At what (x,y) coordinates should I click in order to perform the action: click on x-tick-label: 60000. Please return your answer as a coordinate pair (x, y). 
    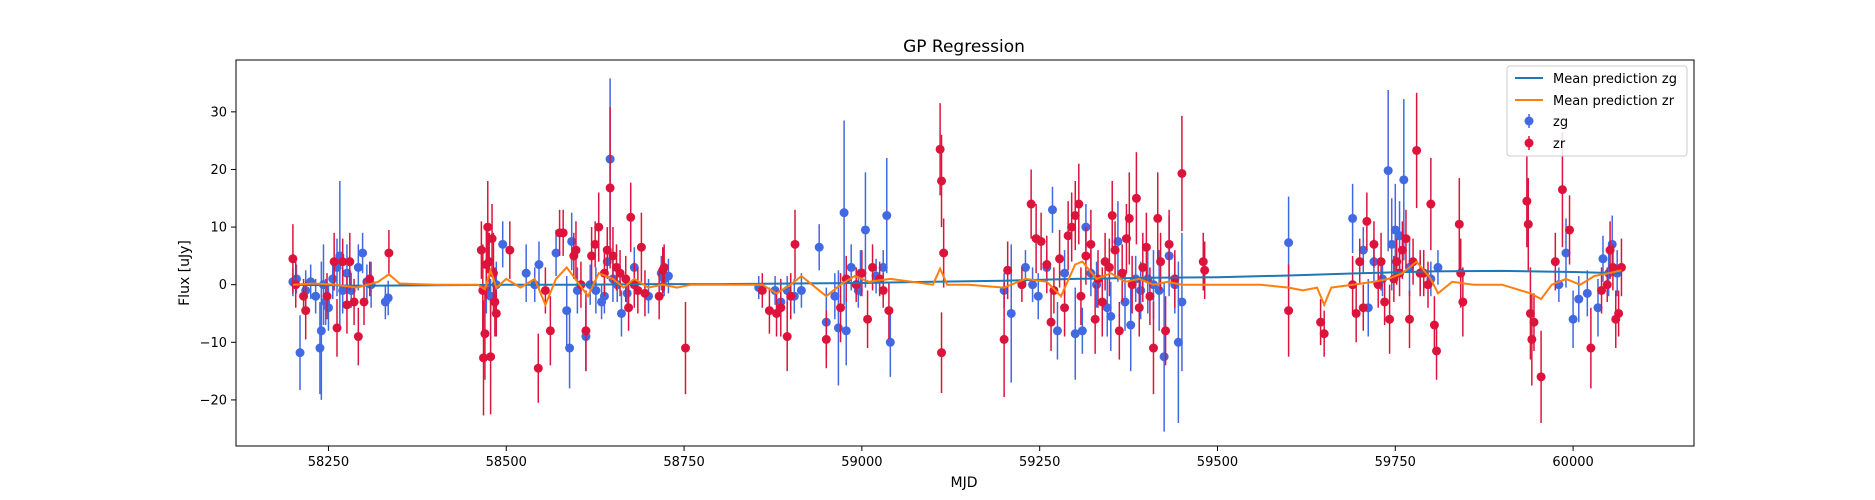
    Looking at the image, I should click on (1572, 462).